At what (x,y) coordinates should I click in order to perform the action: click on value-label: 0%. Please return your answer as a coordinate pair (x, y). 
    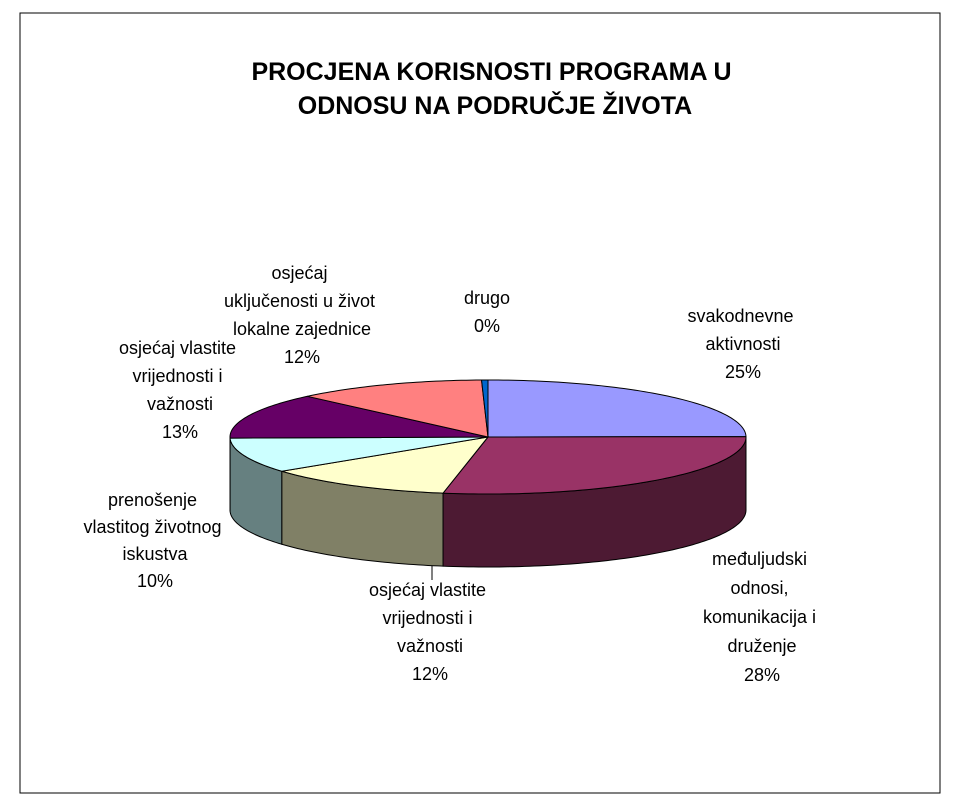
    Looking at the image, I should click on (487, 326).